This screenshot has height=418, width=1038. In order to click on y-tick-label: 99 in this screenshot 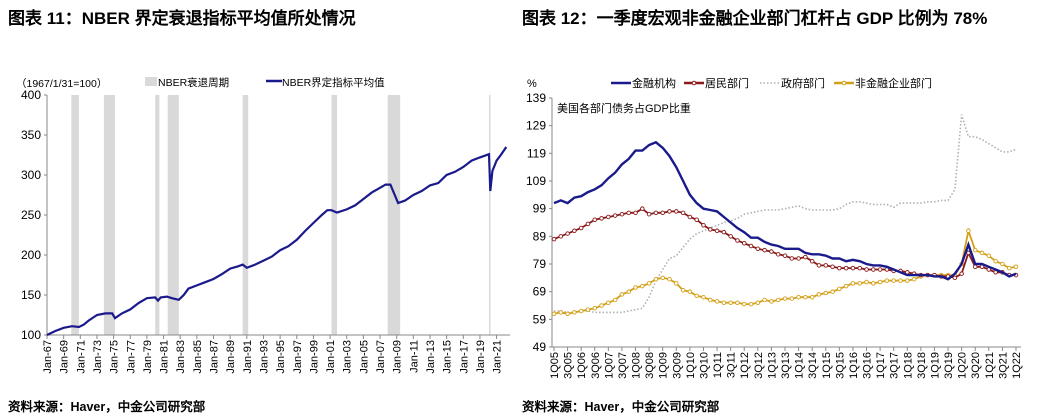, I will do `click(540, 209)`.